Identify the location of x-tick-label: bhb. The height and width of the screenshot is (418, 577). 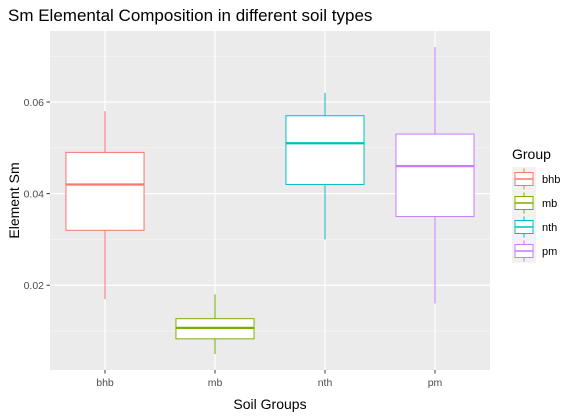
(105, 383).